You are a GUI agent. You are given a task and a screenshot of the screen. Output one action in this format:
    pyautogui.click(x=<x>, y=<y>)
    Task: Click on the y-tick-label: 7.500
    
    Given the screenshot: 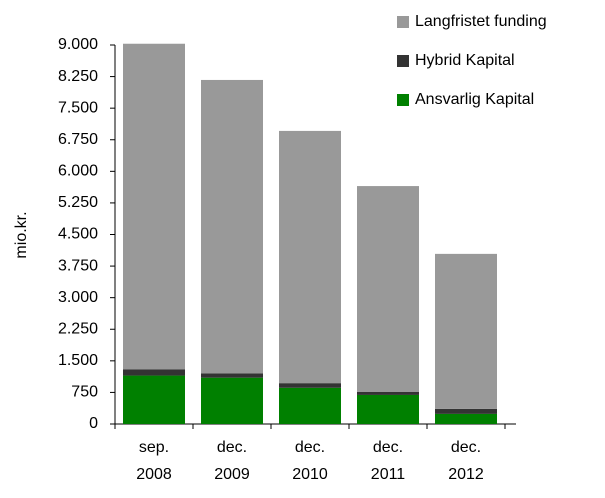 What is the action you would take?
    pyautogui.click(x=78, y=107)
    